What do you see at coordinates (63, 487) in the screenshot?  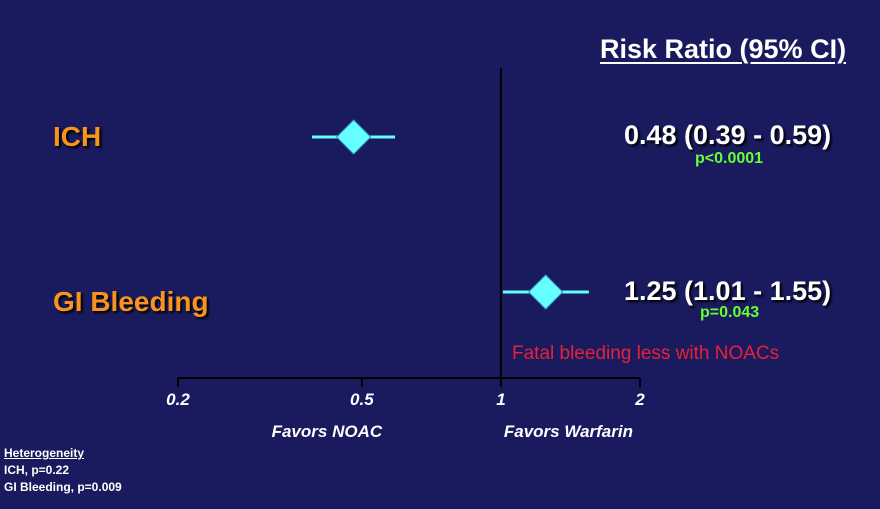 I see `heterogeneity-line-gi: GI Bleeding, p=0.009` at bounding box center [63, 487].